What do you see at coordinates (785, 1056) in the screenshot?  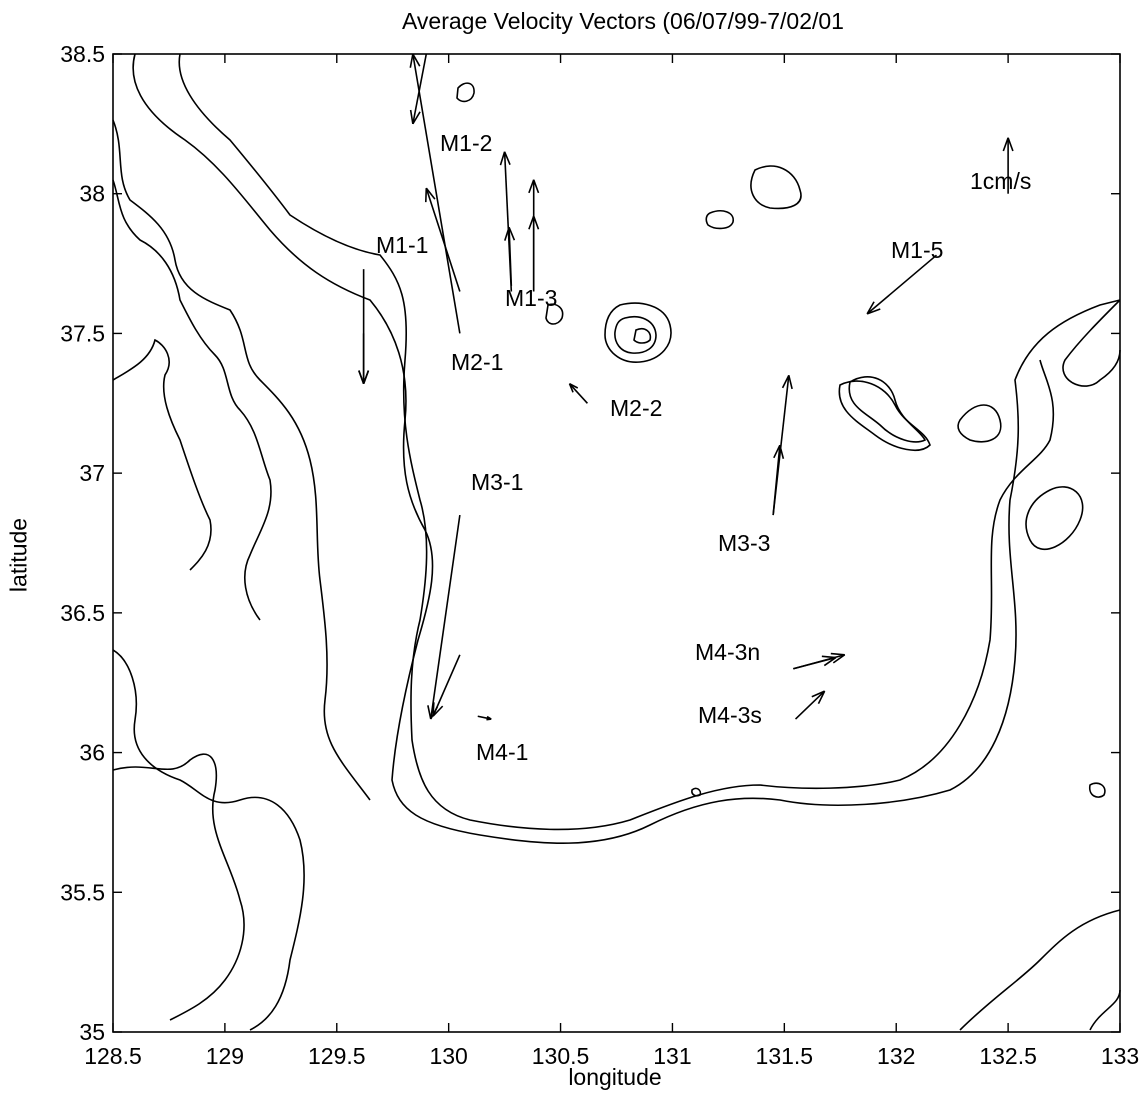 I see `x-tick-label: 131.5` at bounding box center [785, 1056].